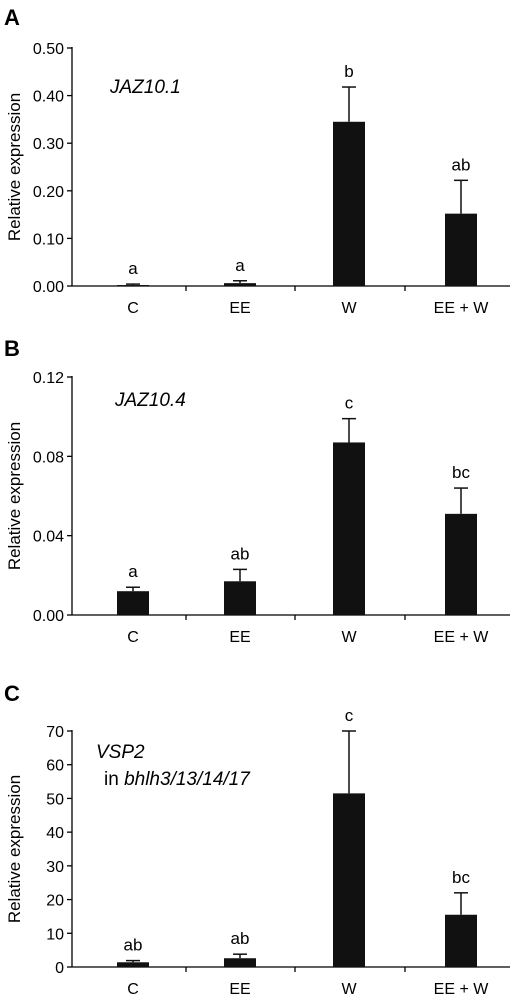 The height and width of the screenshot is (1003, 520). I want to click on y-tick-label: 40, so click(55, 833).